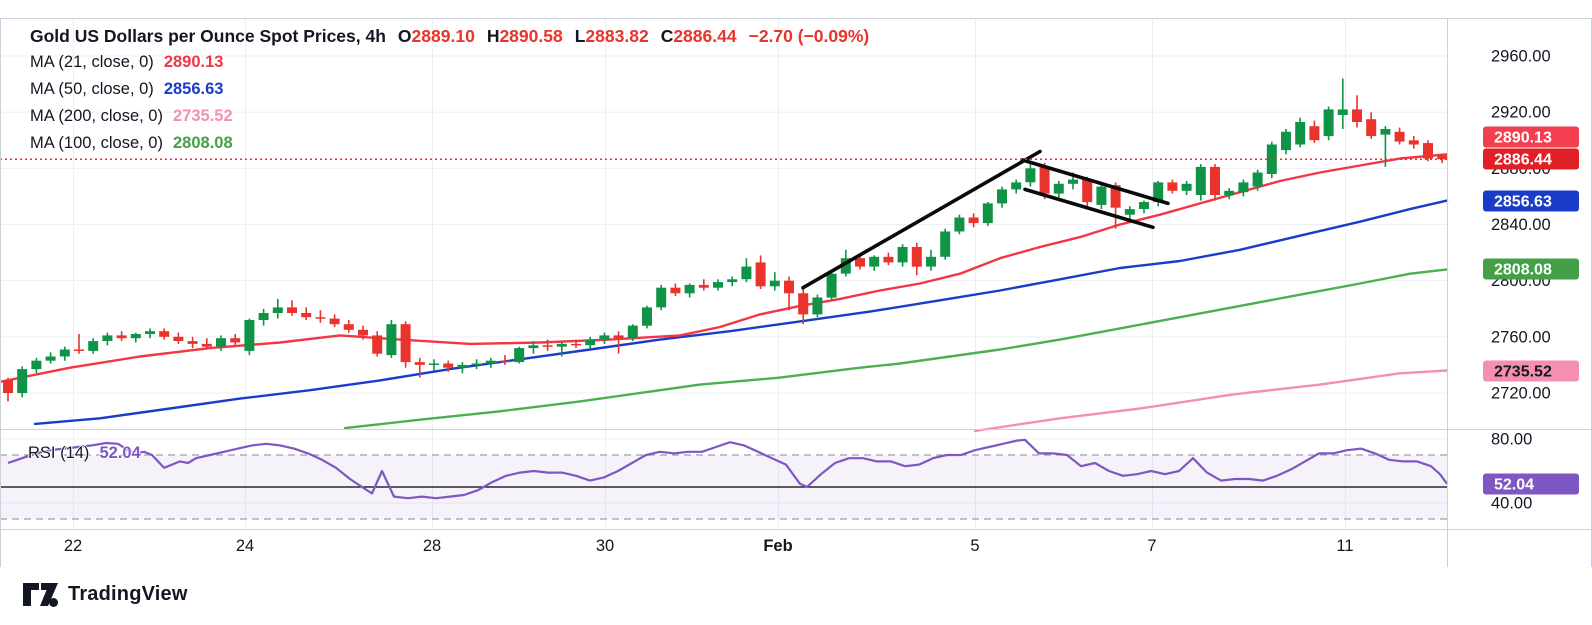 The image size is (1592, 625). Describe the element at coordinates (1521, 113) in the screenshot. I see `price-axis-label: 2920.00` at that location.